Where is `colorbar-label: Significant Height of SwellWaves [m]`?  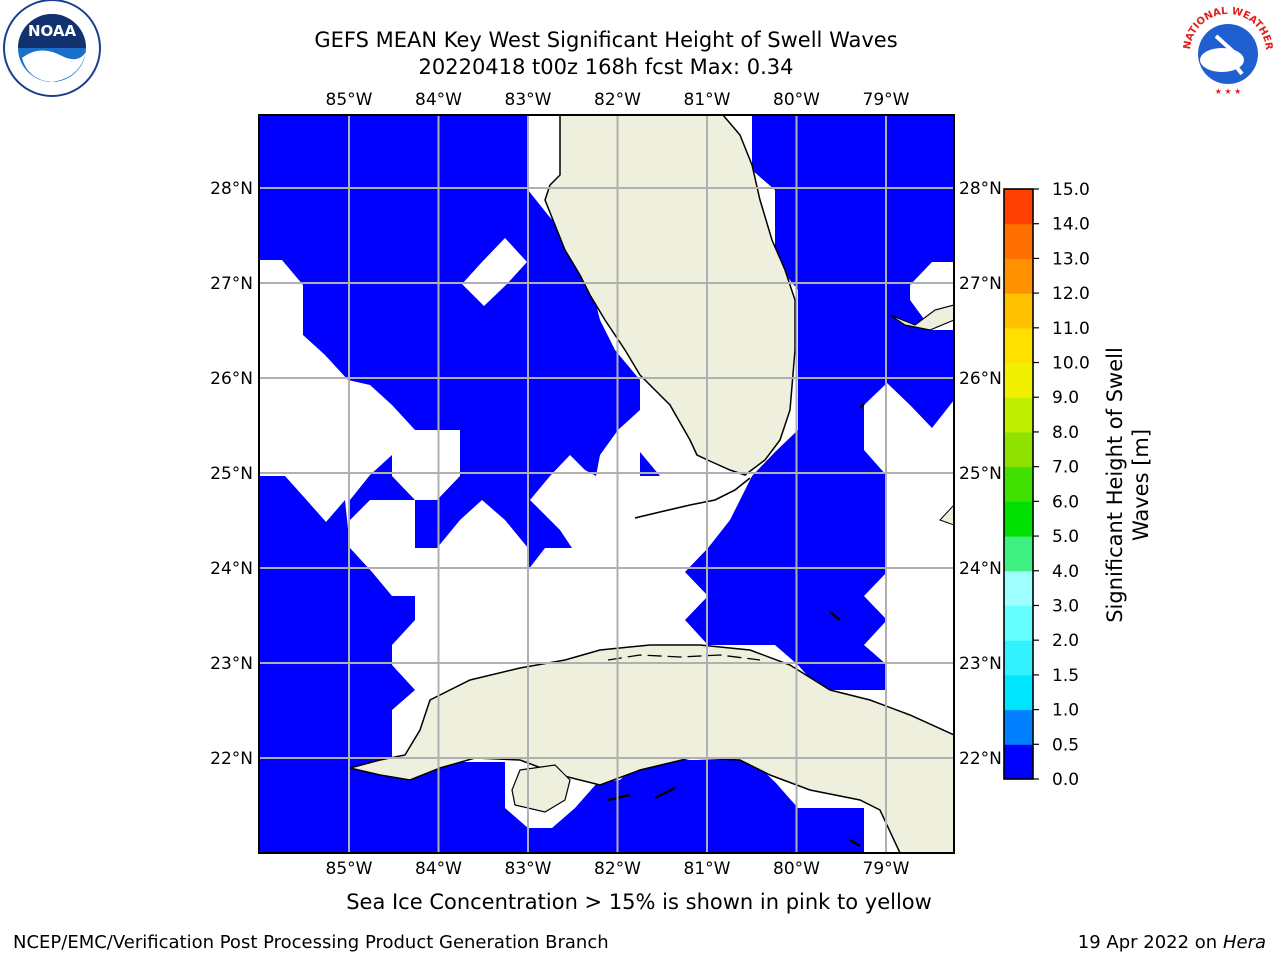 colorbar-label: Significant Height of SwellWaves [m] is located at coordinates (1128, 485).